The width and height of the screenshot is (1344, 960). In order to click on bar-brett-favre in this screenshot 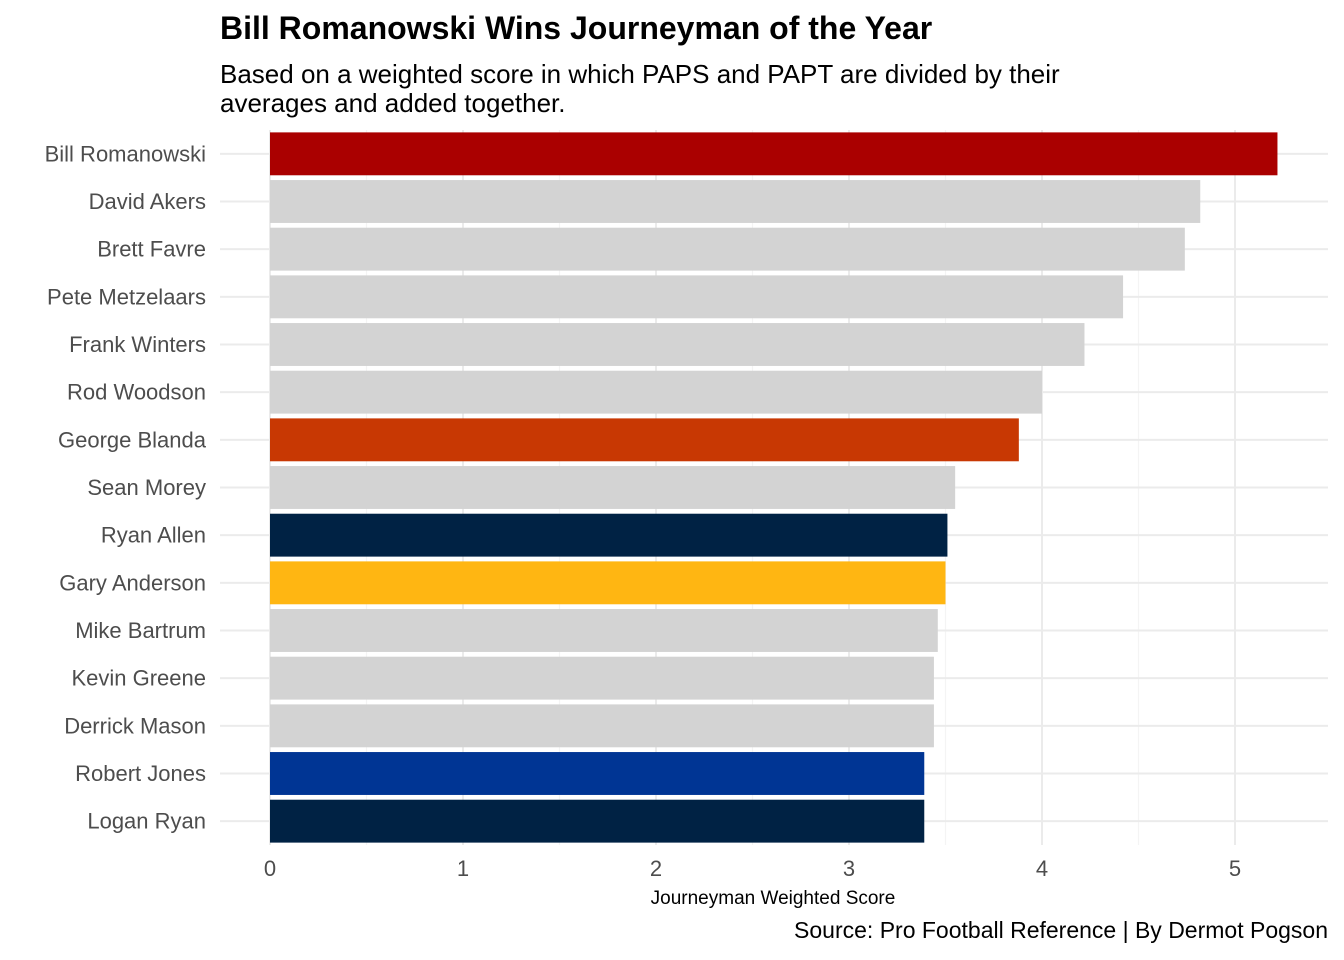, I will do `click(727, 249)`.